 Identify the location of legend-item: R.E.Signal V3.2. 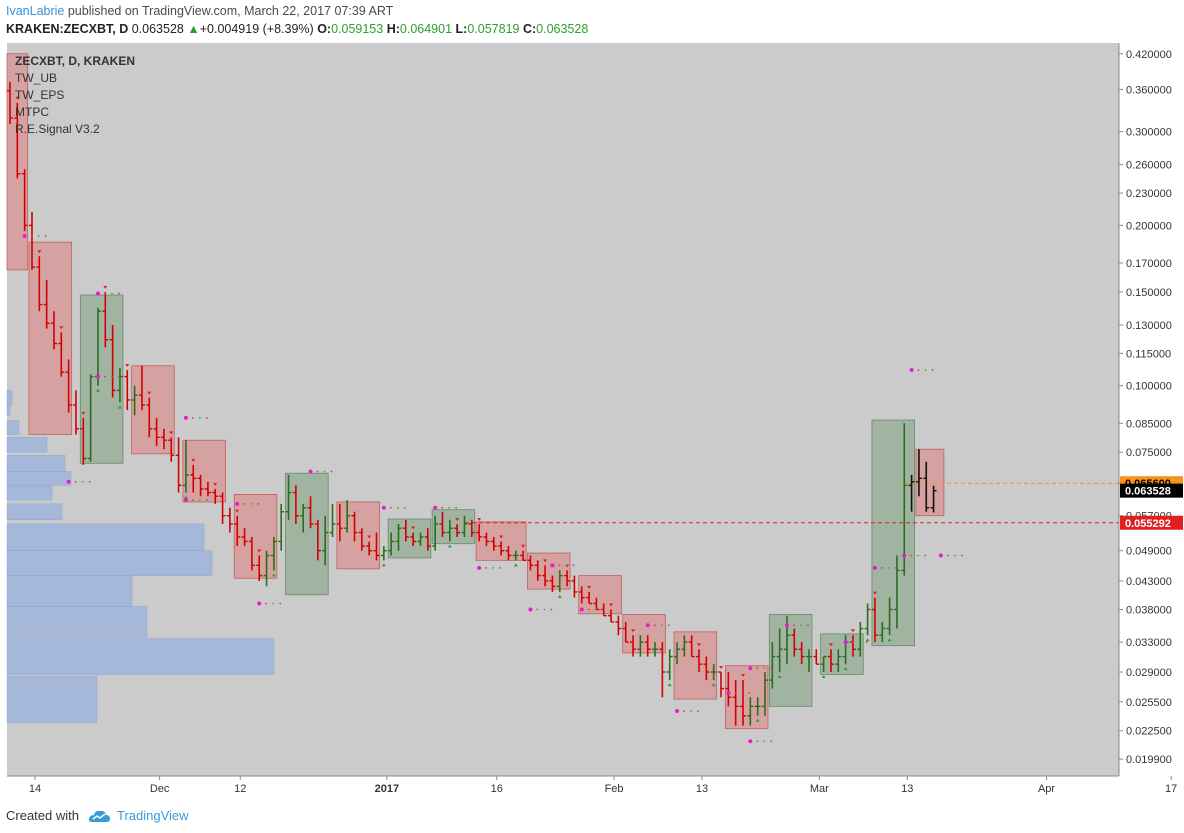
(57, 129).